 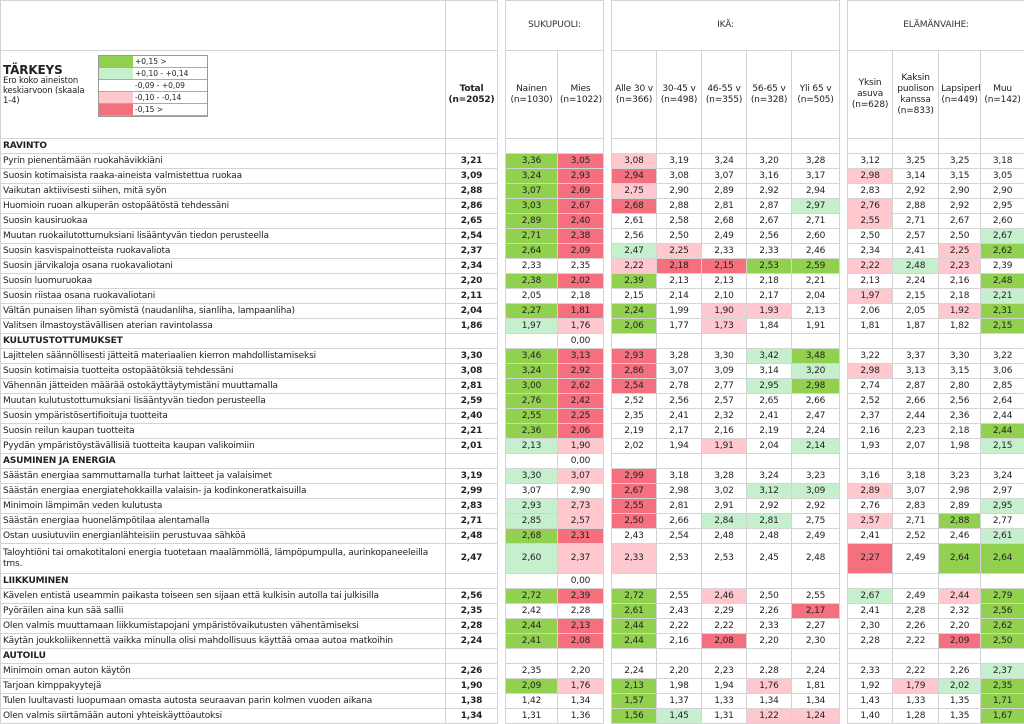 I want to click on value-cell: 2,81, so click(x=769, y=521).